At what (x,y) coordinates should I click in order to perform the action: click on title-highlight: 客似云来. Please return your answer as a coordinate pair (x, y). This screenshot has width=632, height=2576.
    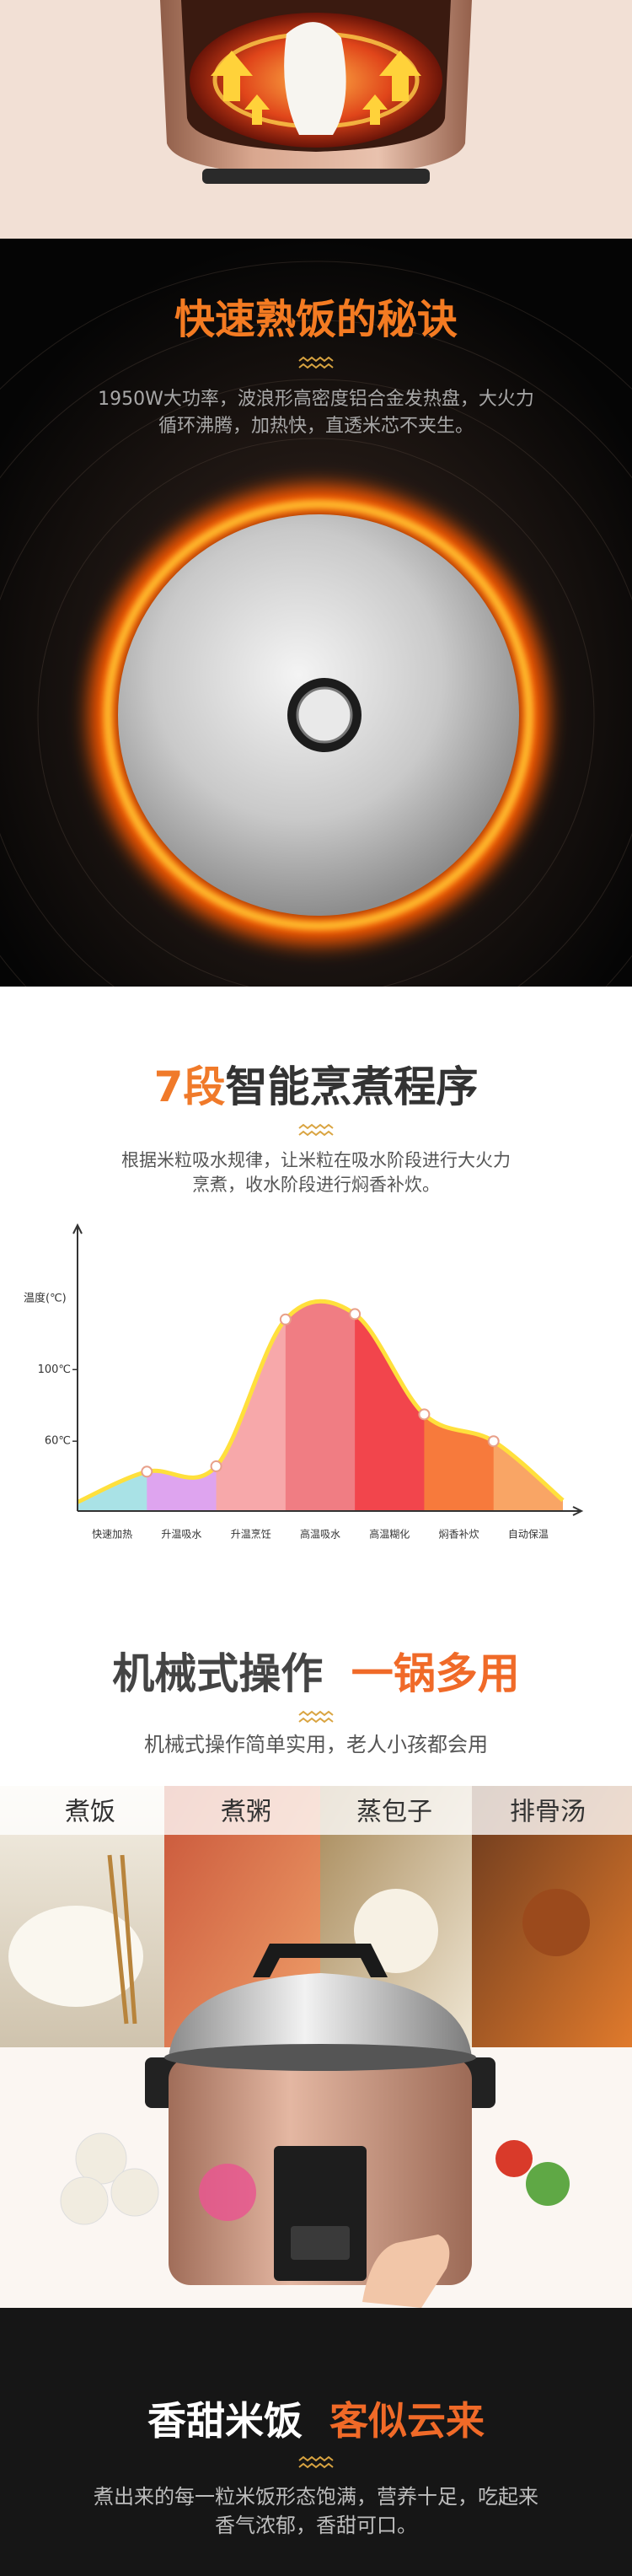
    Looking at the image, I should click on (407, 2421).